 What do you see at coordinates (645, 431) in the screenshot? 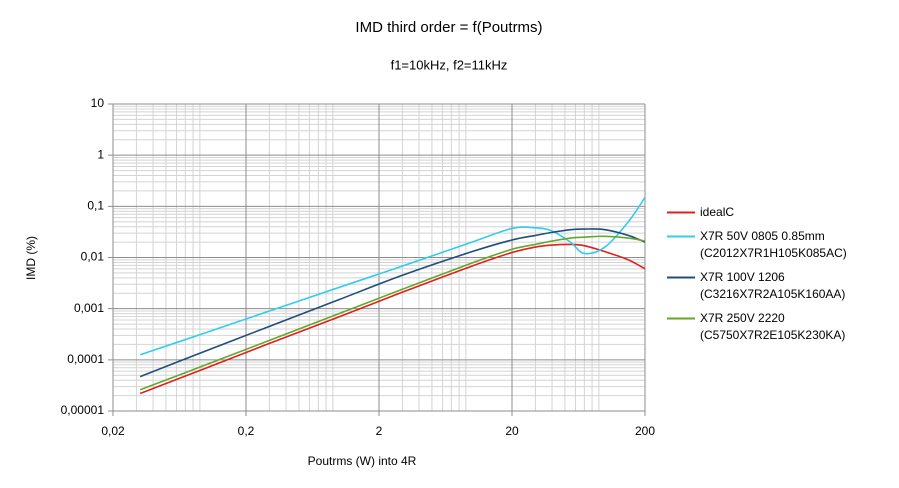
I see `x-tick-label: 200` at bounding box center [645, 431].